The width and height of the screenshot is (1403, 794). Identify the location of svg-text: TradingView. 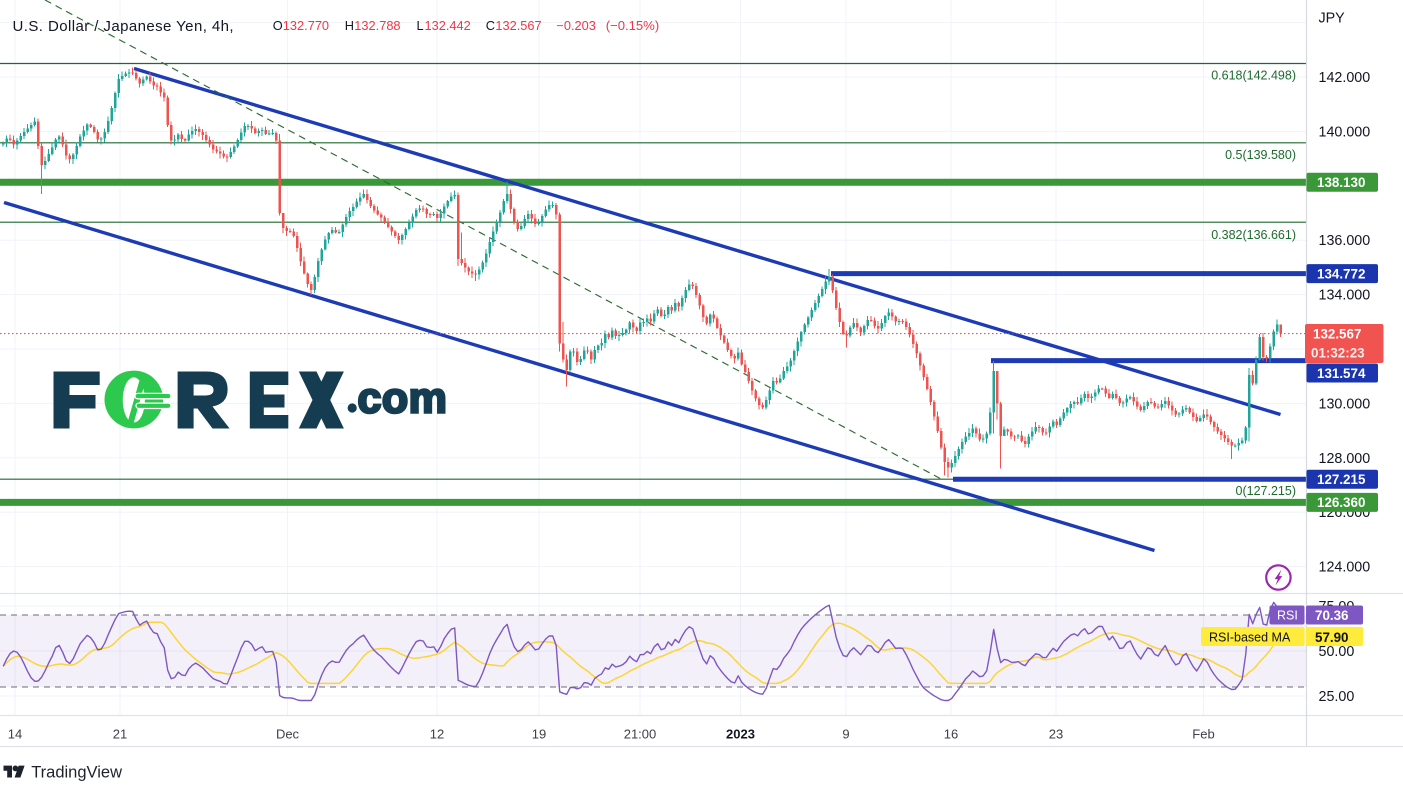
(76, 773).